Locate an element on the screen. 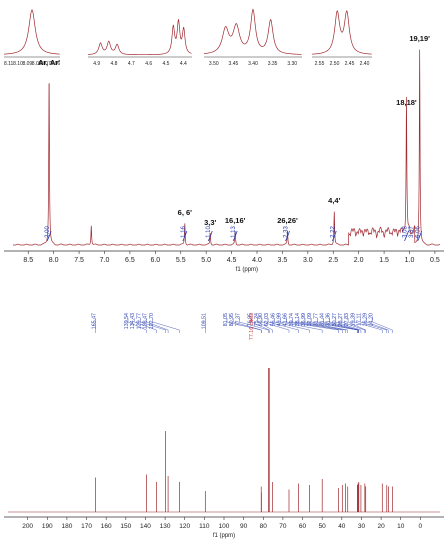 This screenshot has height=555, width=448. h-inset-tick-1-3: 4.6 is located at coordinates (148, 64).